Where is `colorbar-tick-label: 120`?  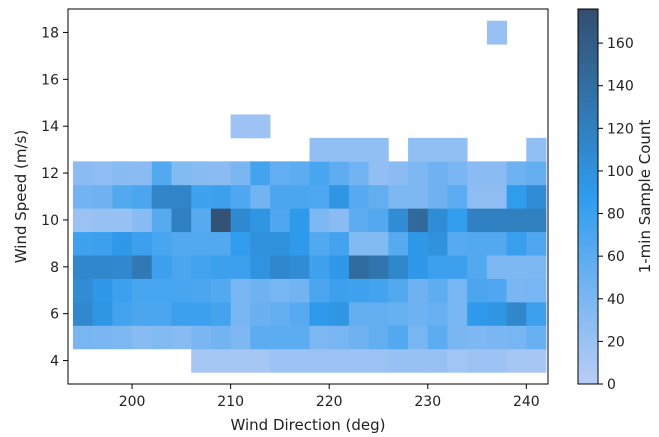 colorbar-tick-label: 120 is located at coordinates (620, 129).